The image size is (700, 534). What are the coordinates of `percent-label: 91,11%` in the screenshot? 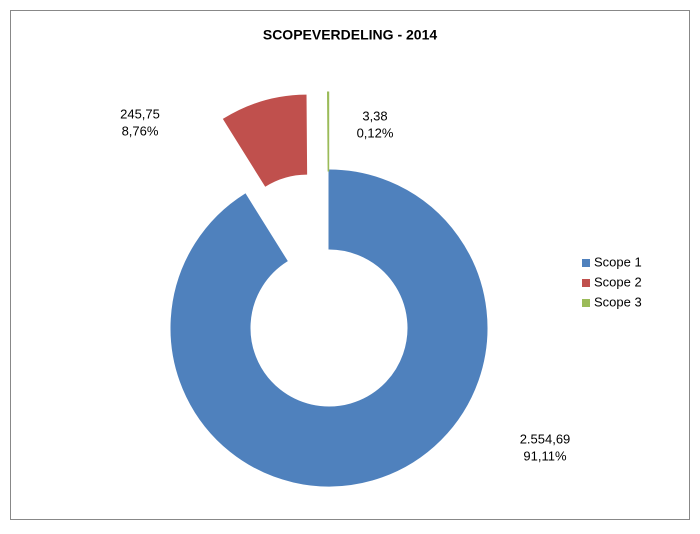 It's located at (545, 455).